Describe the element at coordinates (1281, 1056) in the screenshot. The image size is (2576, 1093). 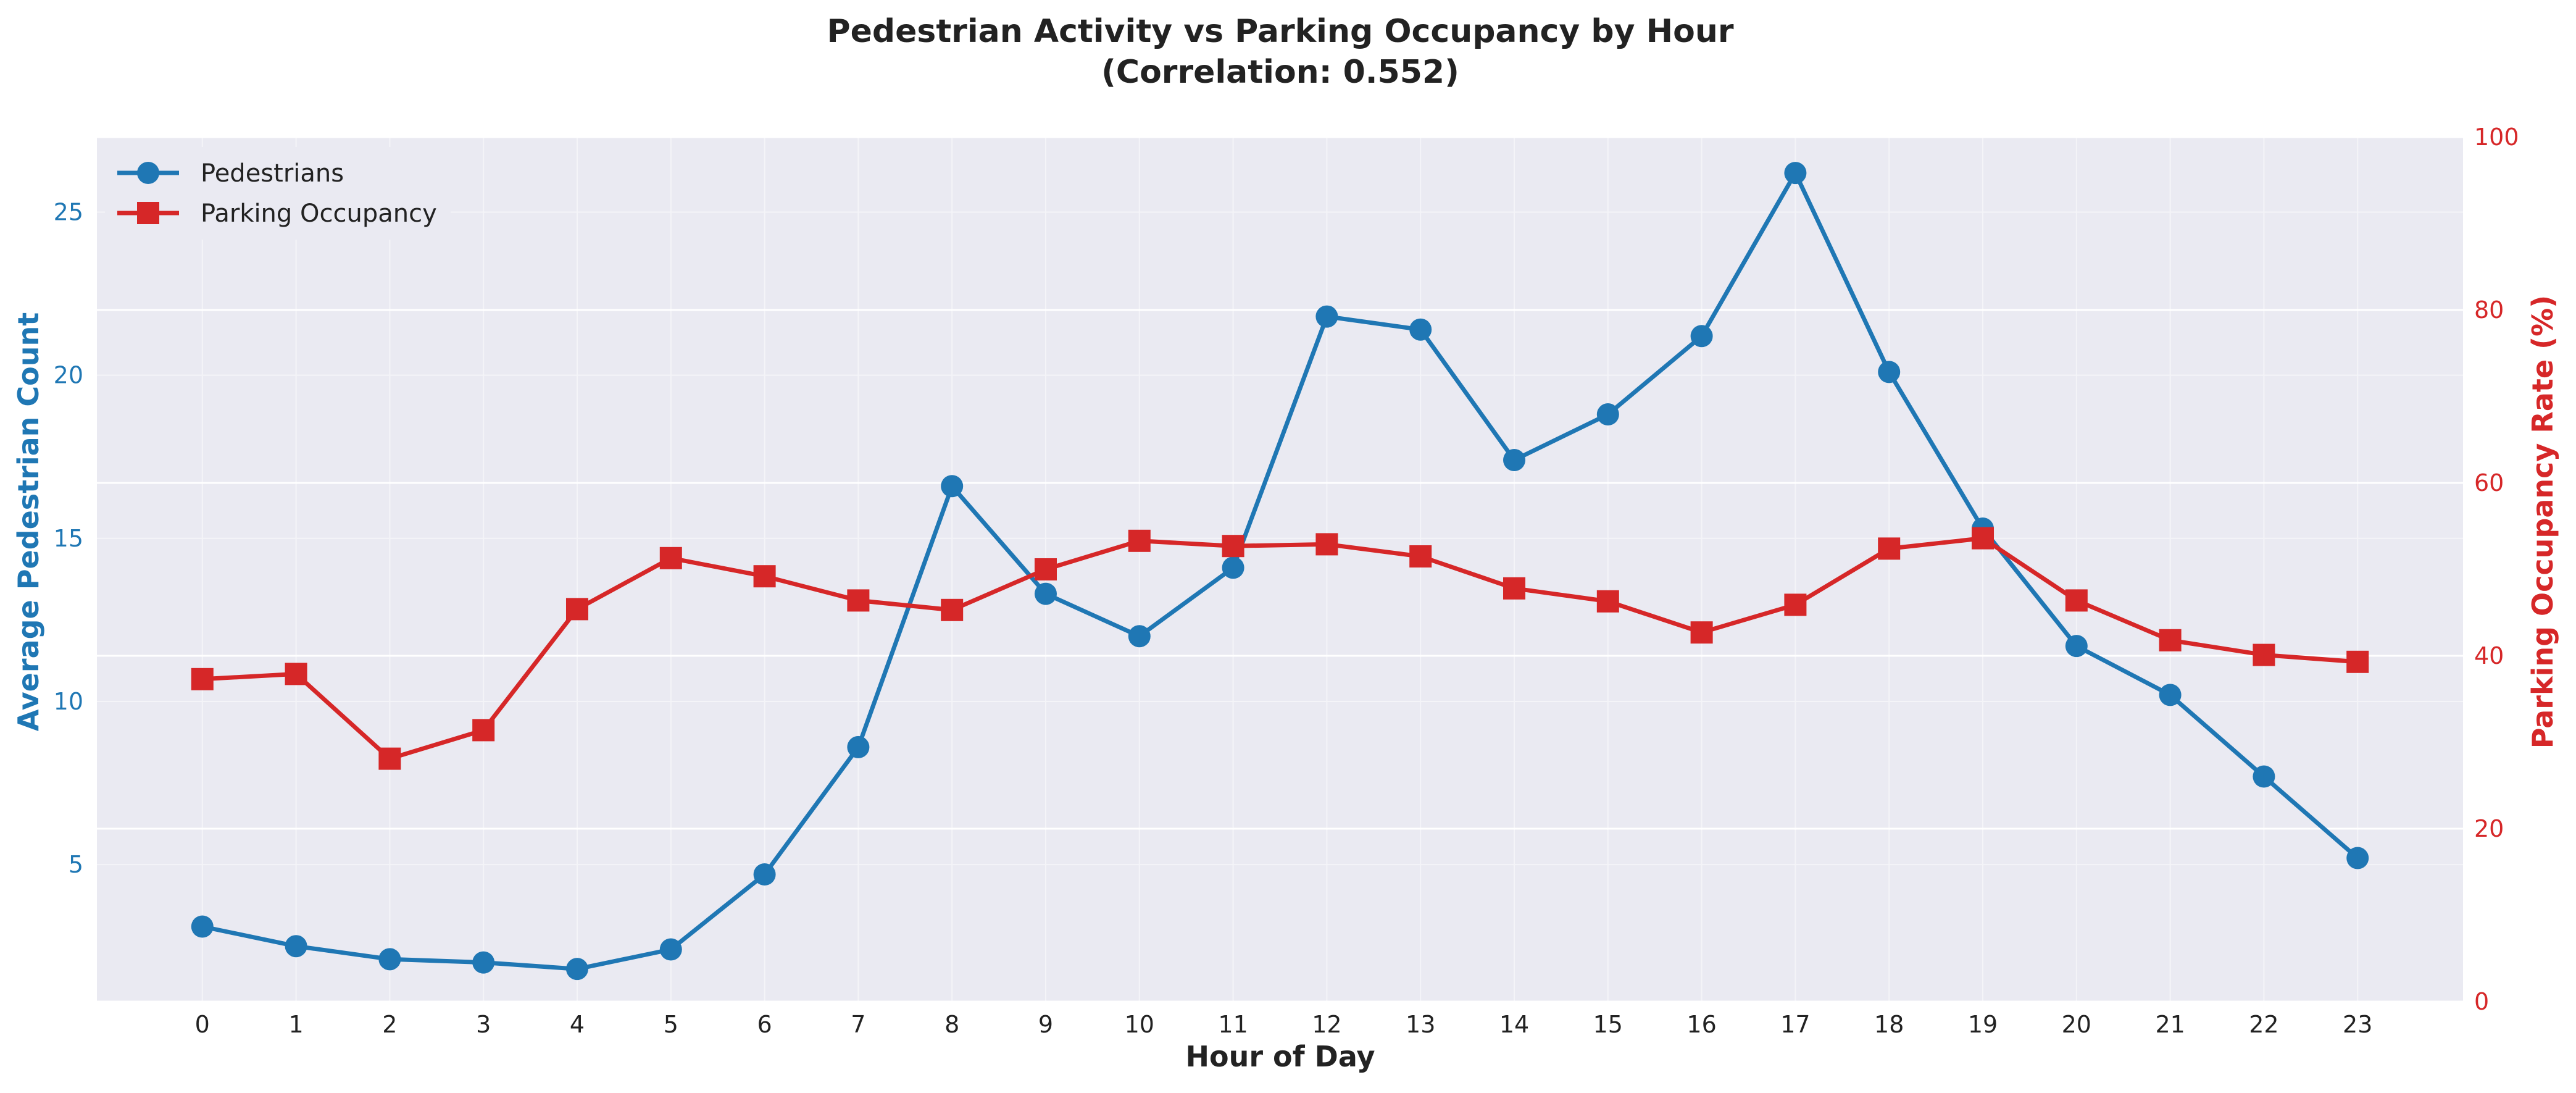
I see `x-axis-label: Hour of Day` at that location.